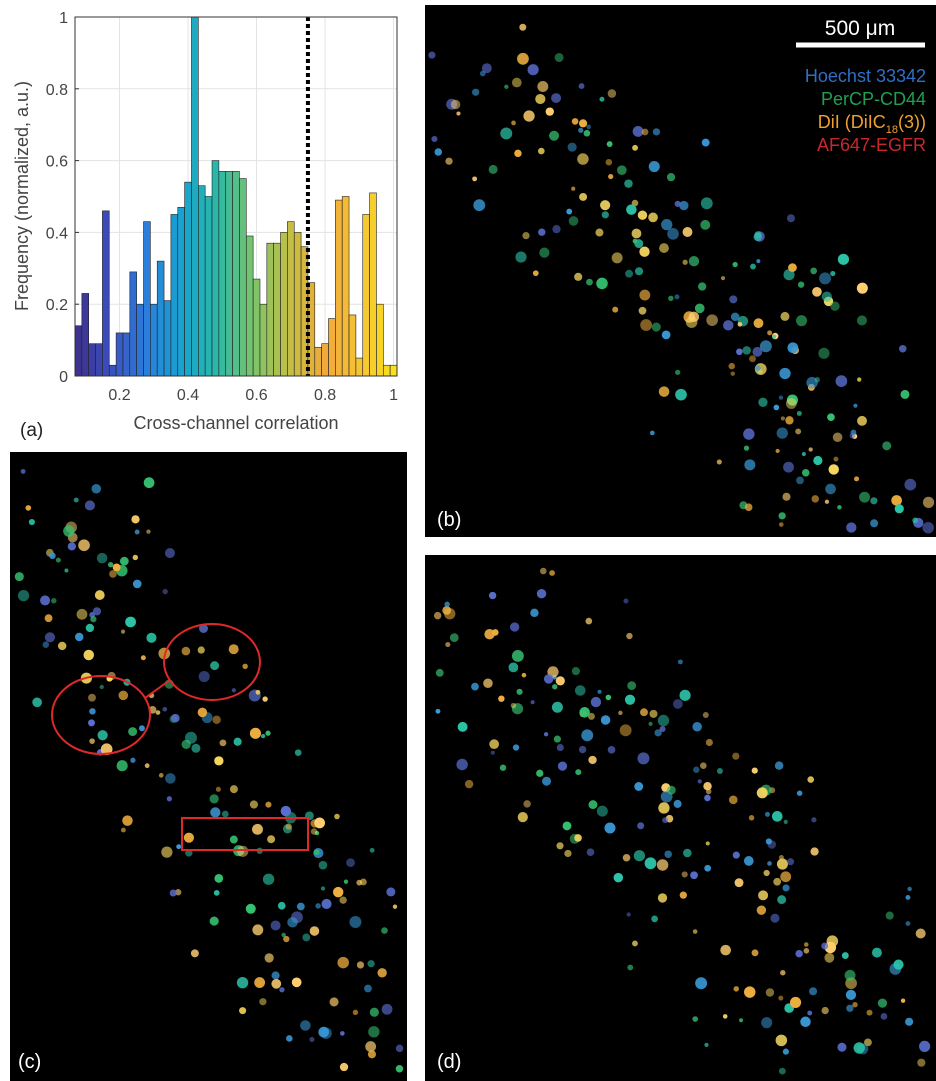 The width and height of the screenshot is (936, 1081). What do you see at coordinates (57, 162) in the screenshot?
I see `y-tick-label: 0.6` at bounding box center [57, 162].